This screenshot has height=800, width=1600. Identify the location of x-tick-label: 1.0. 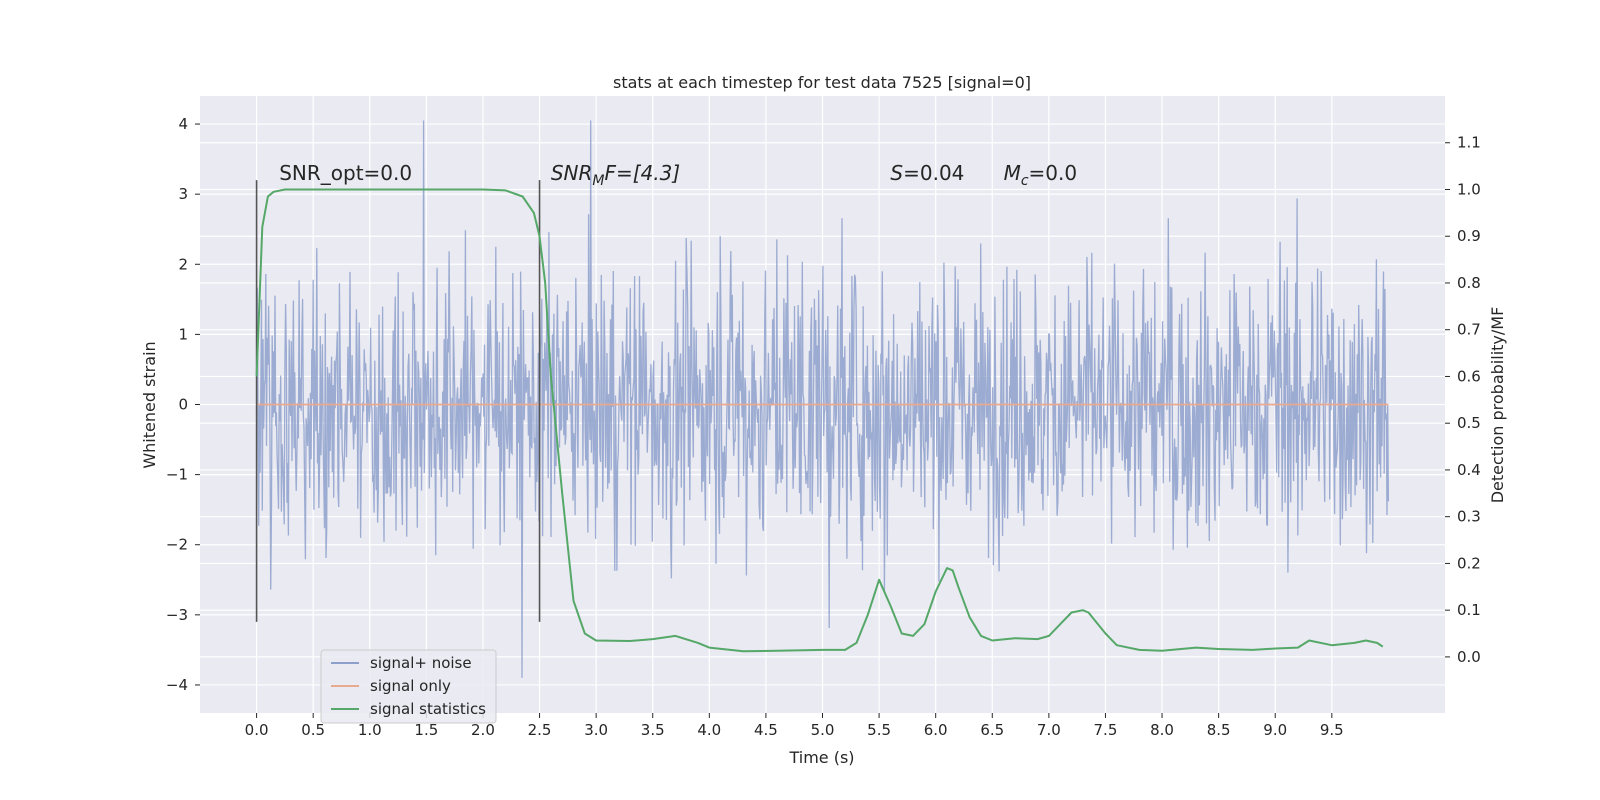
(370, 730).